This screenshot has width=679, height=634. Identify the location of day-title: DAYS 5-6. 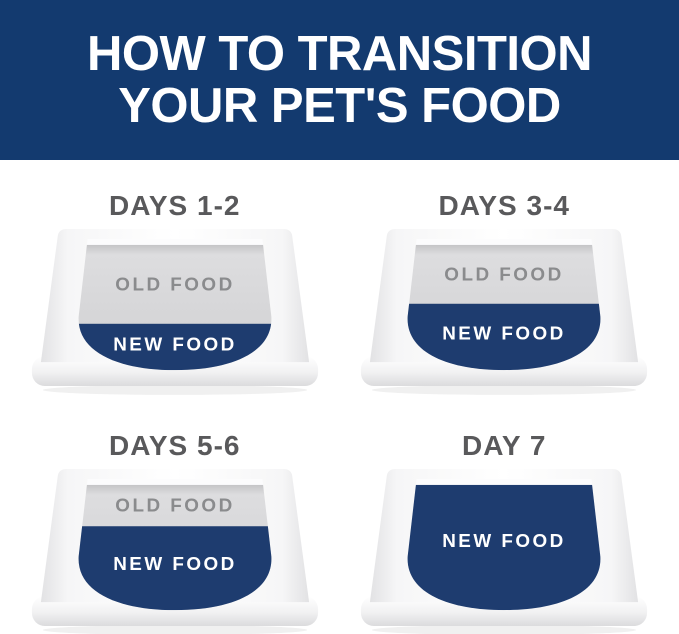
(175, 445).